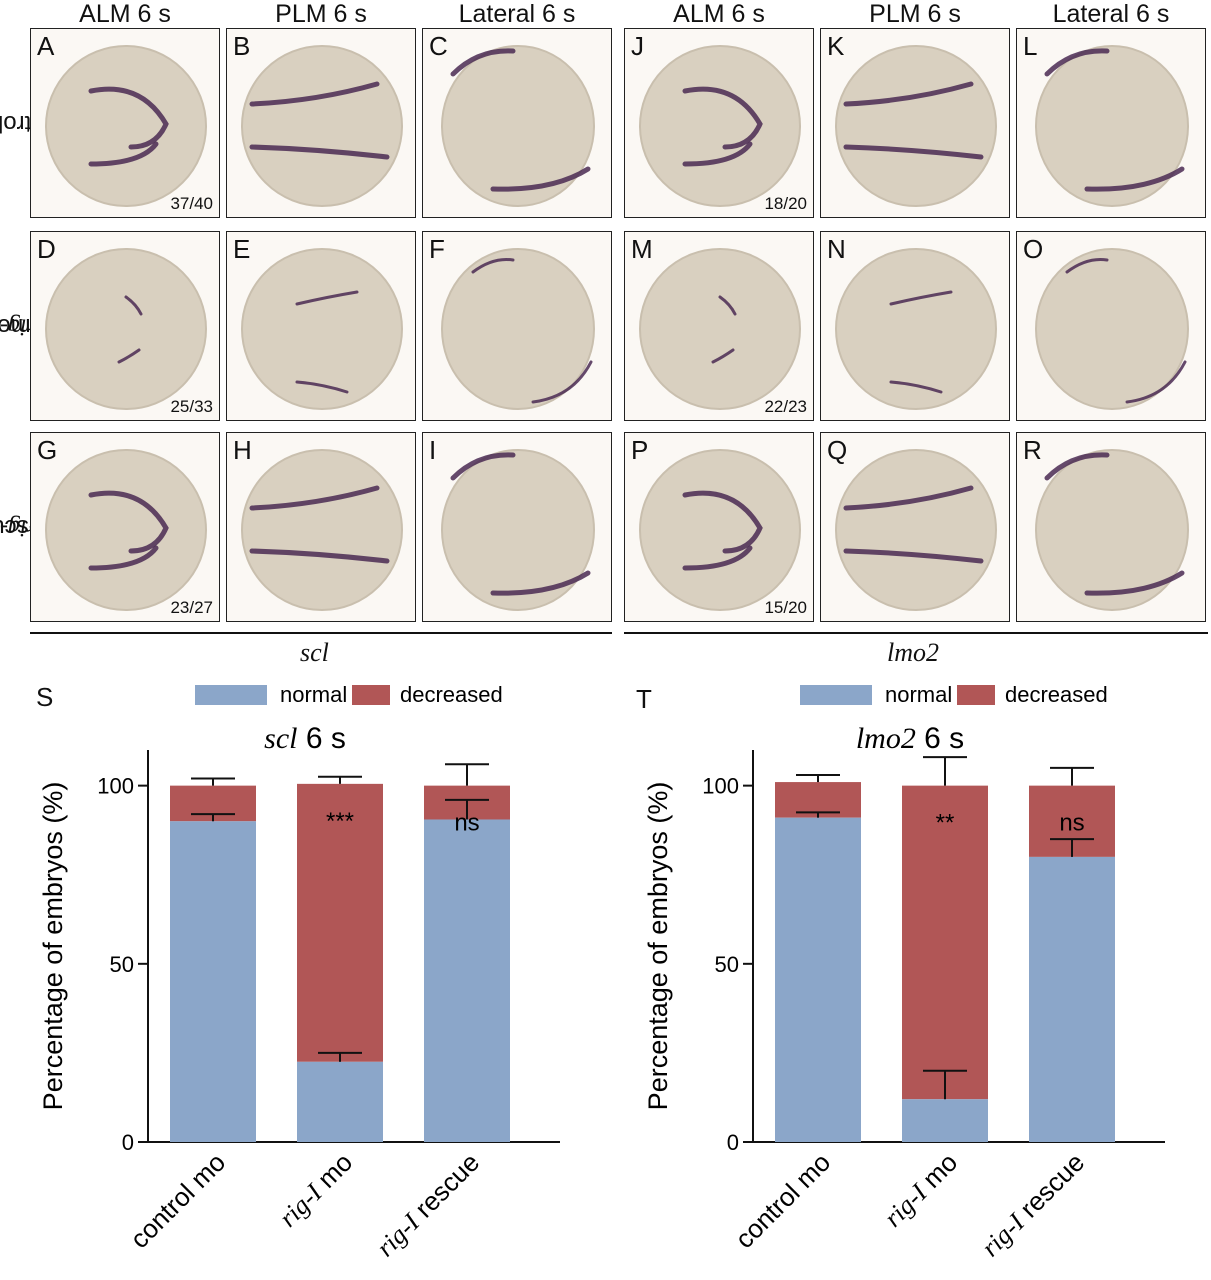 This screenshot has width=1211, height=1280. What do you see at coordinates (242, 450) in the screenshot?
I see `panel-letter: H` at bounding box center [242, 450].